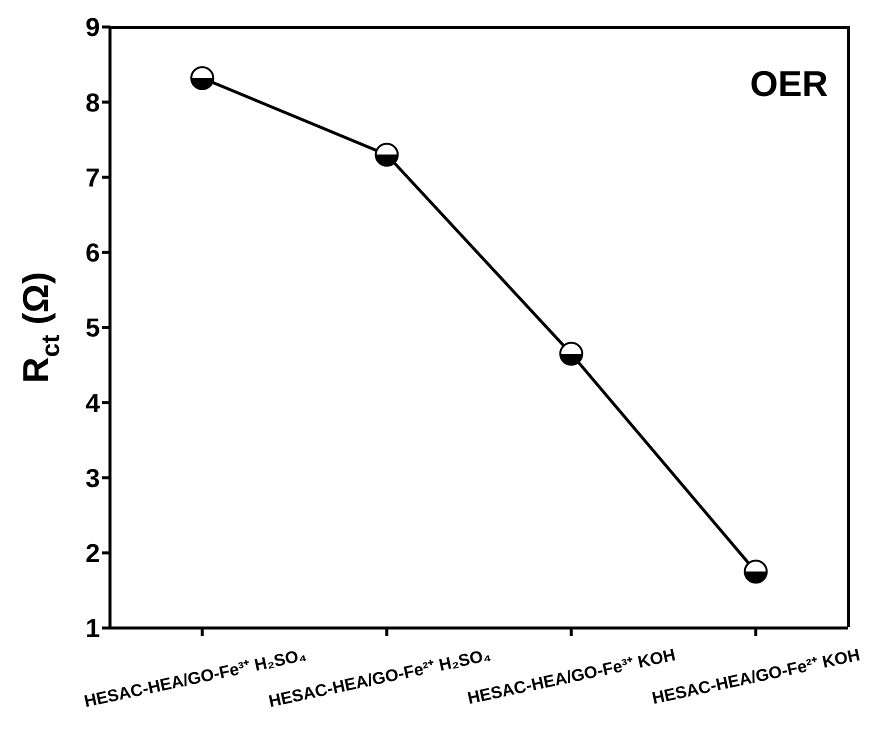 This screenshot has width=881, height=738. What do you see at coordinates (93, 253) in the screenshot?
I see `y-tick-label: 6` at bounding box center [93, 253].